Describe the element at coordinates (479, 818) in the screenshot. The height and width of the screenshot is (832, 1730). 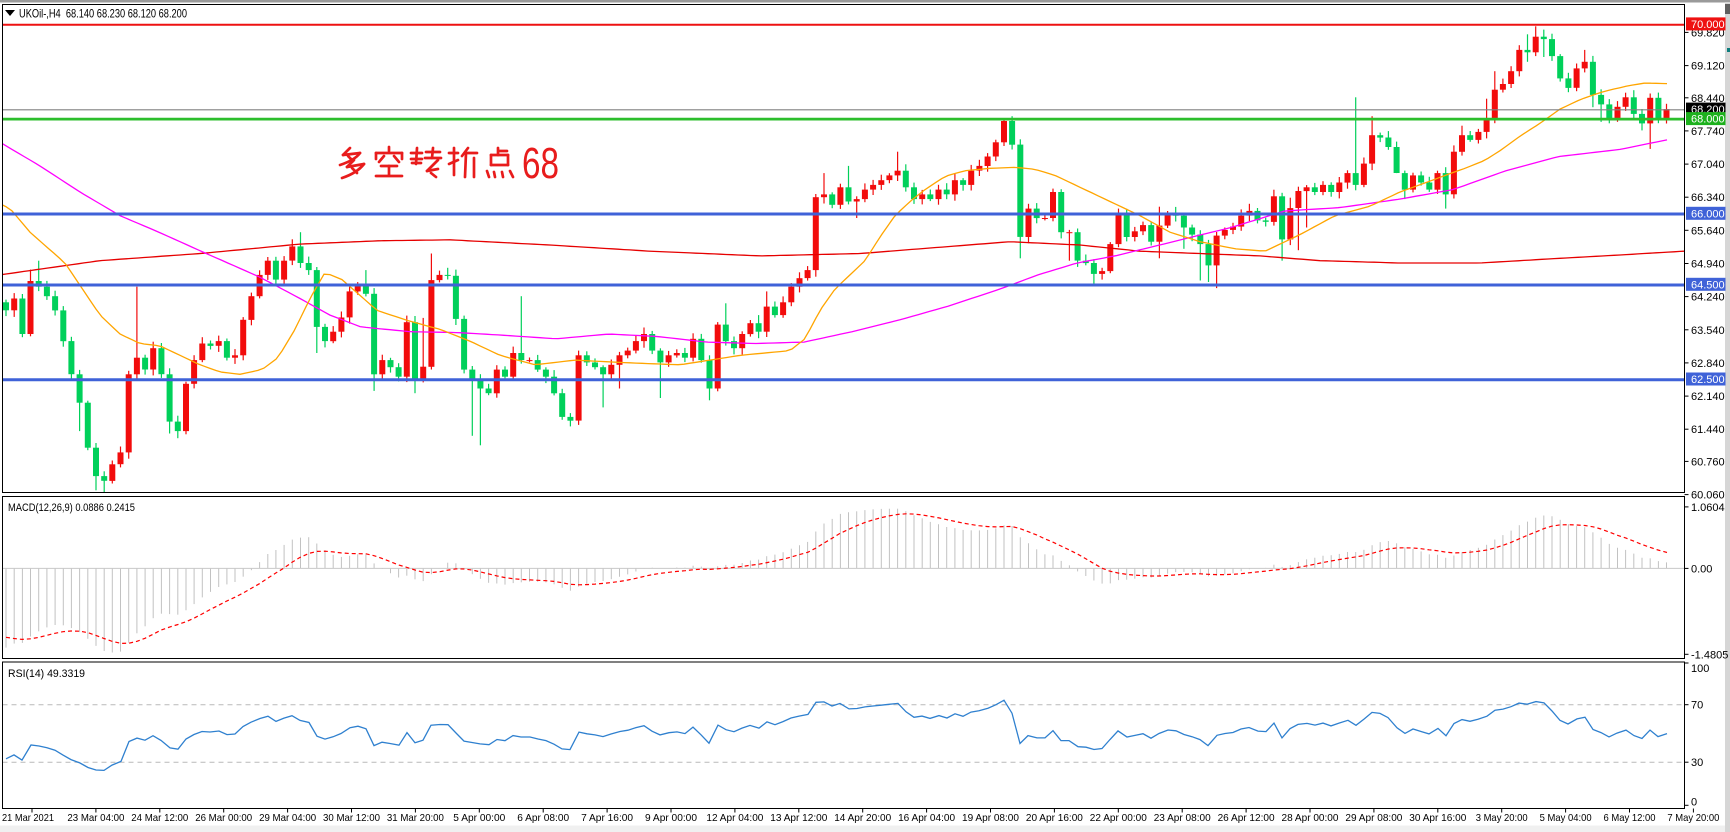
I see `svg-text: 5 Apr 00:00` at that location.